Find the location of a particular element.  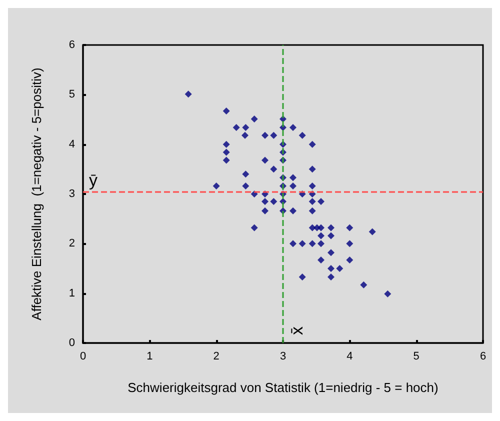

x-tick-label: 1 is located at coordinates (149, 356).